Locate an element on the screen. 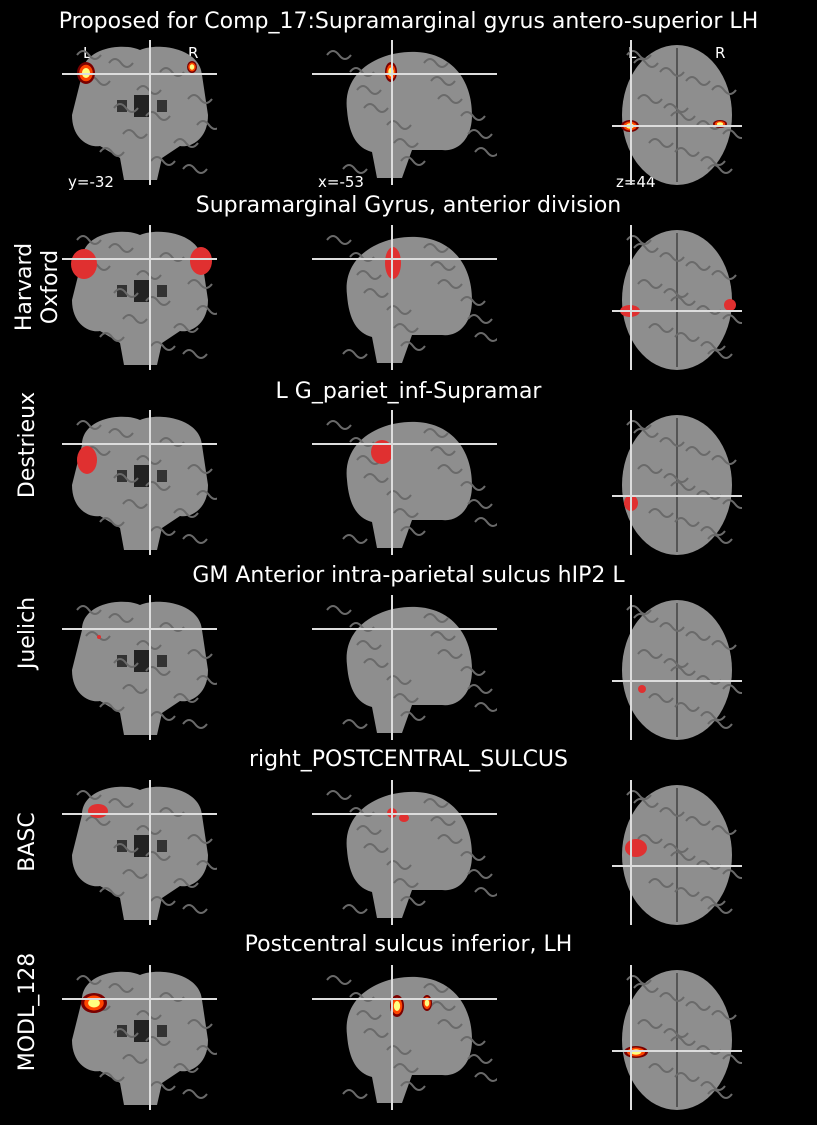 This screenshot has height=1125, width=817. row-title-juelich: GM Anterior intra-parietal sulcus hIP2 L is located at coordinates (408, 575).